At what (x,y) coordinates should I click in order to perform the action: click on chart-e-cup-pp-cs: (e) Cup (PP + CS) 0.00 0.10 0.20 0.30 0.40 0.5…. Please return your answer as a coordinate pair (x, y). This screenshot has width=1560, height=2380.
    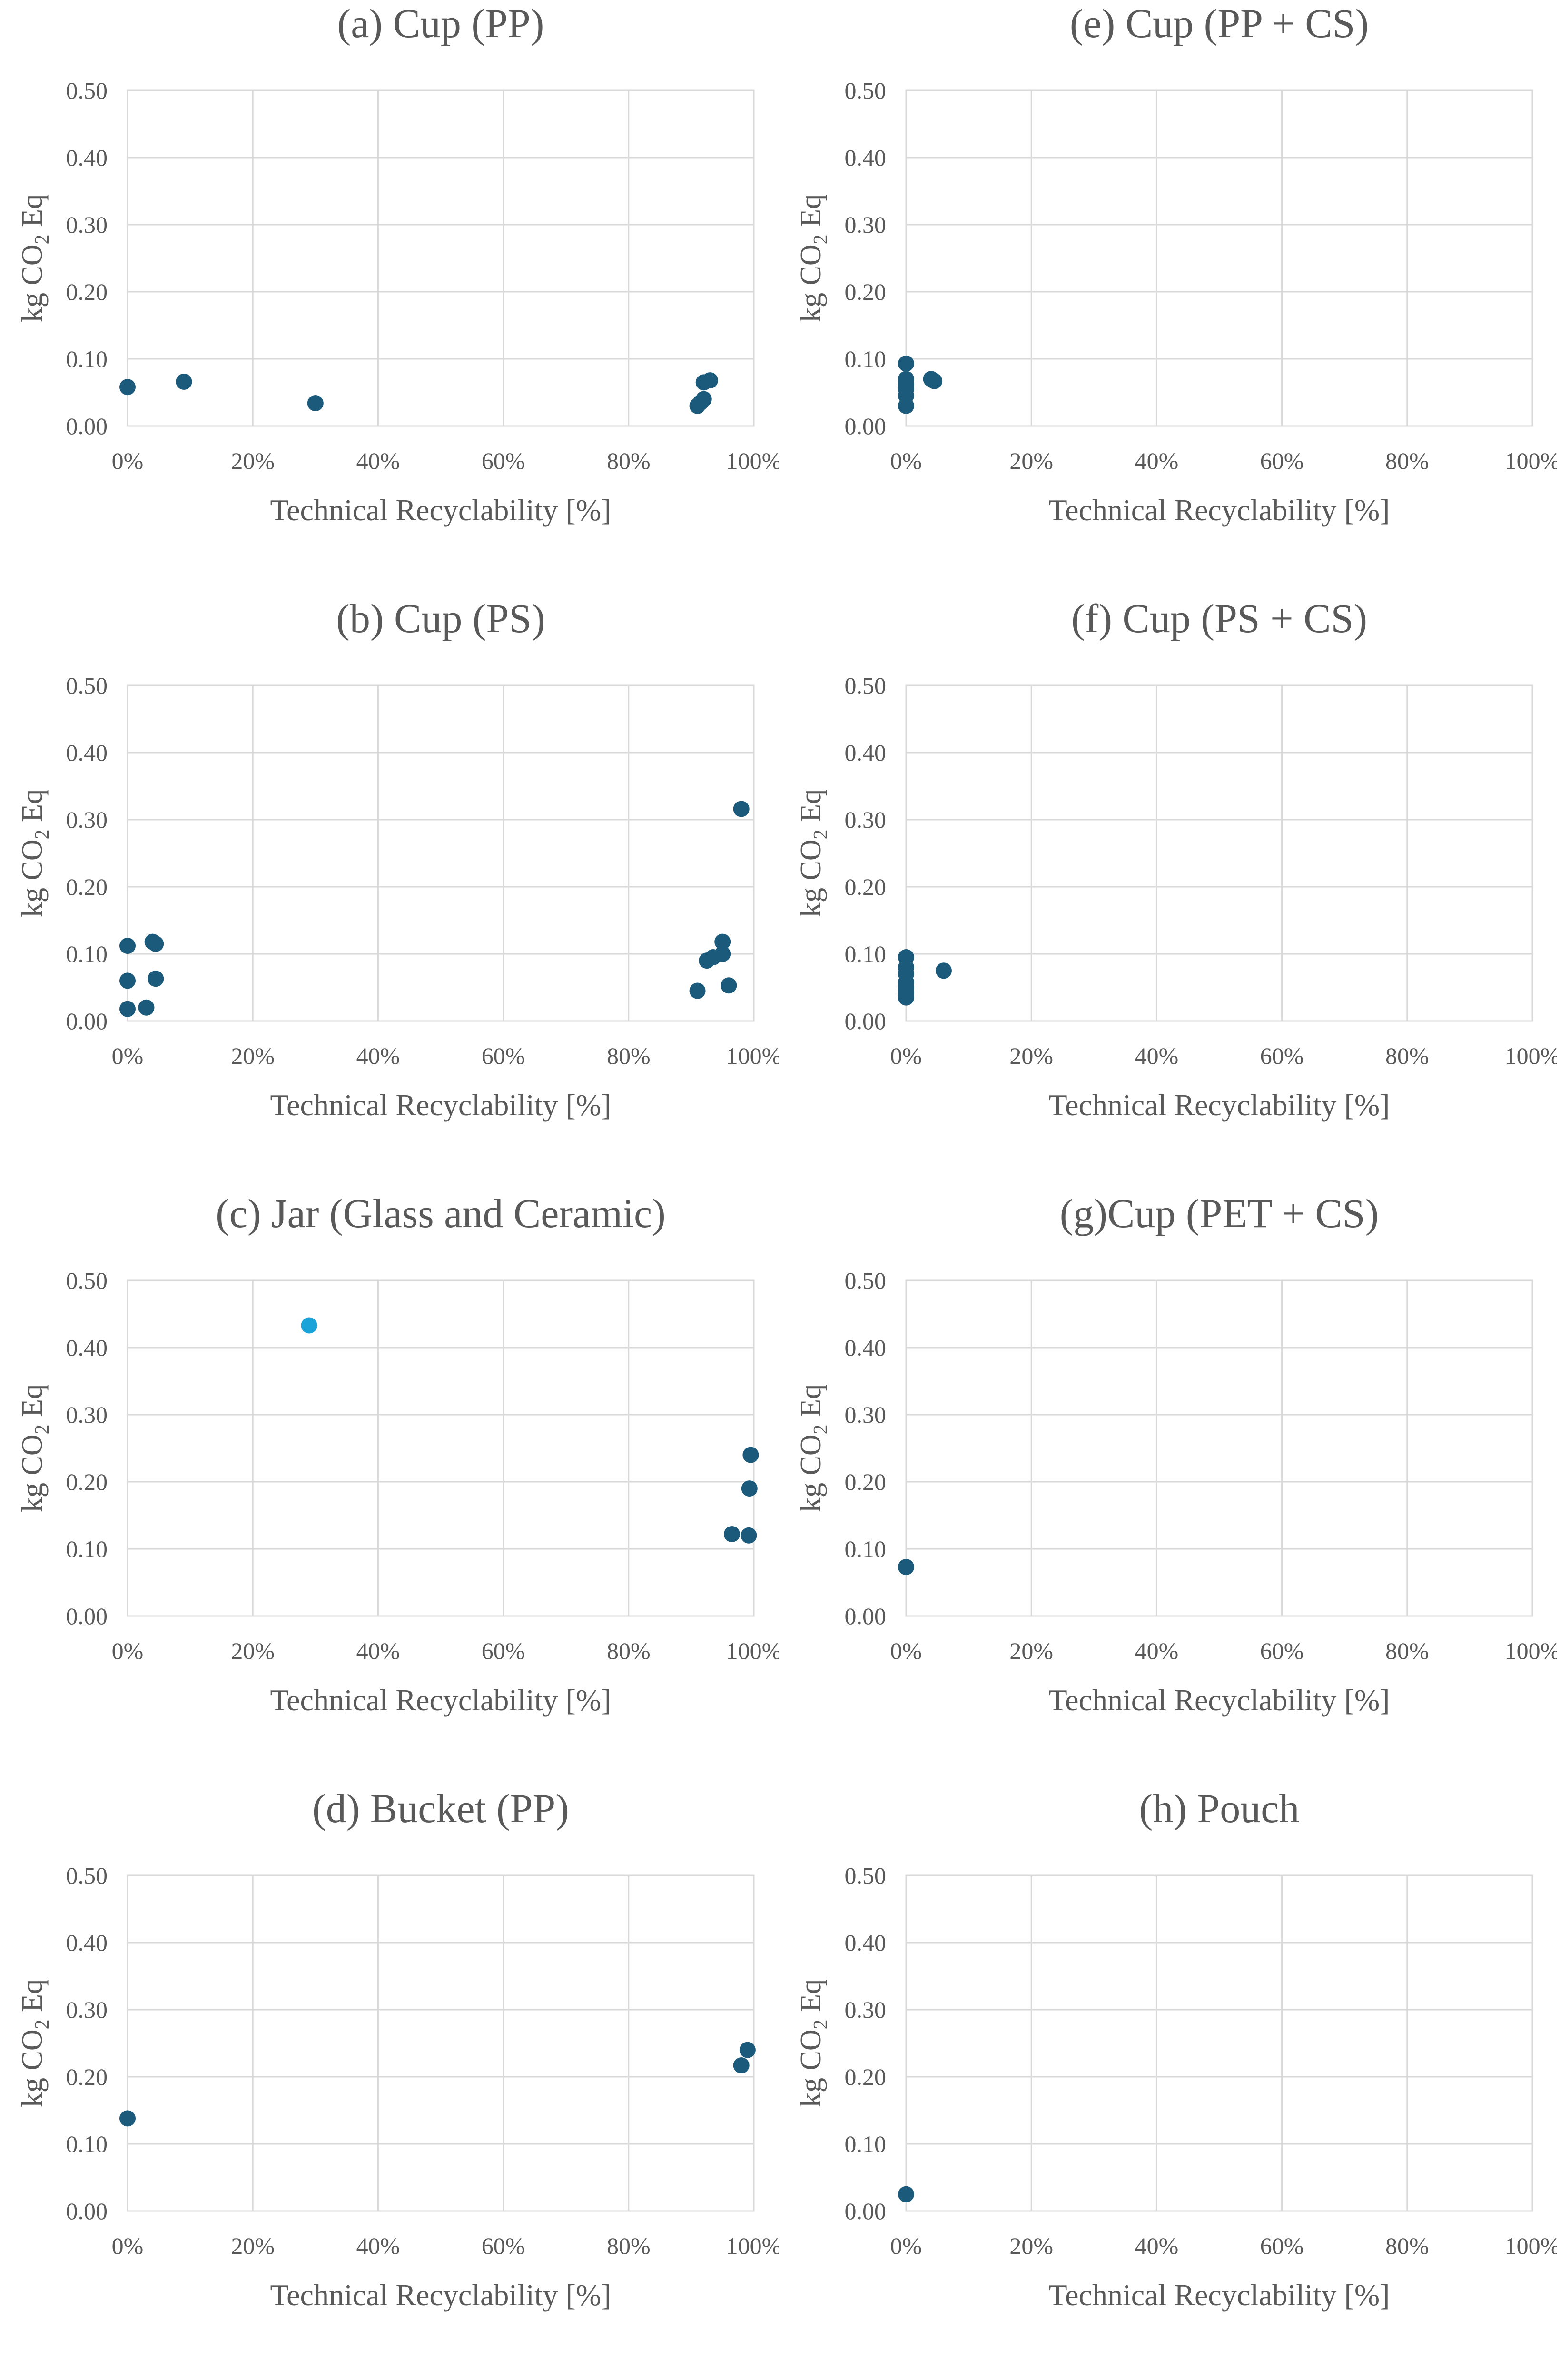
    Looking at the image, I should click on (1176, 263).